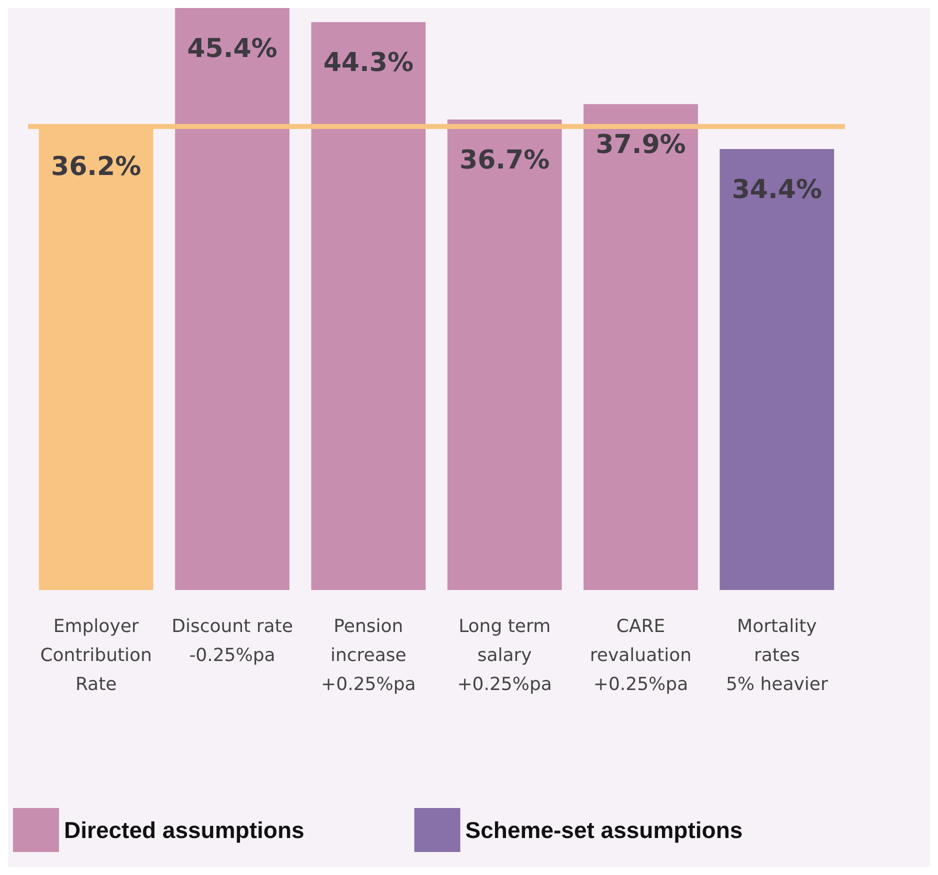  Describe the element at coordinates (504, 161) in the screenshot. I see `data-label: 36.7%` at that location.